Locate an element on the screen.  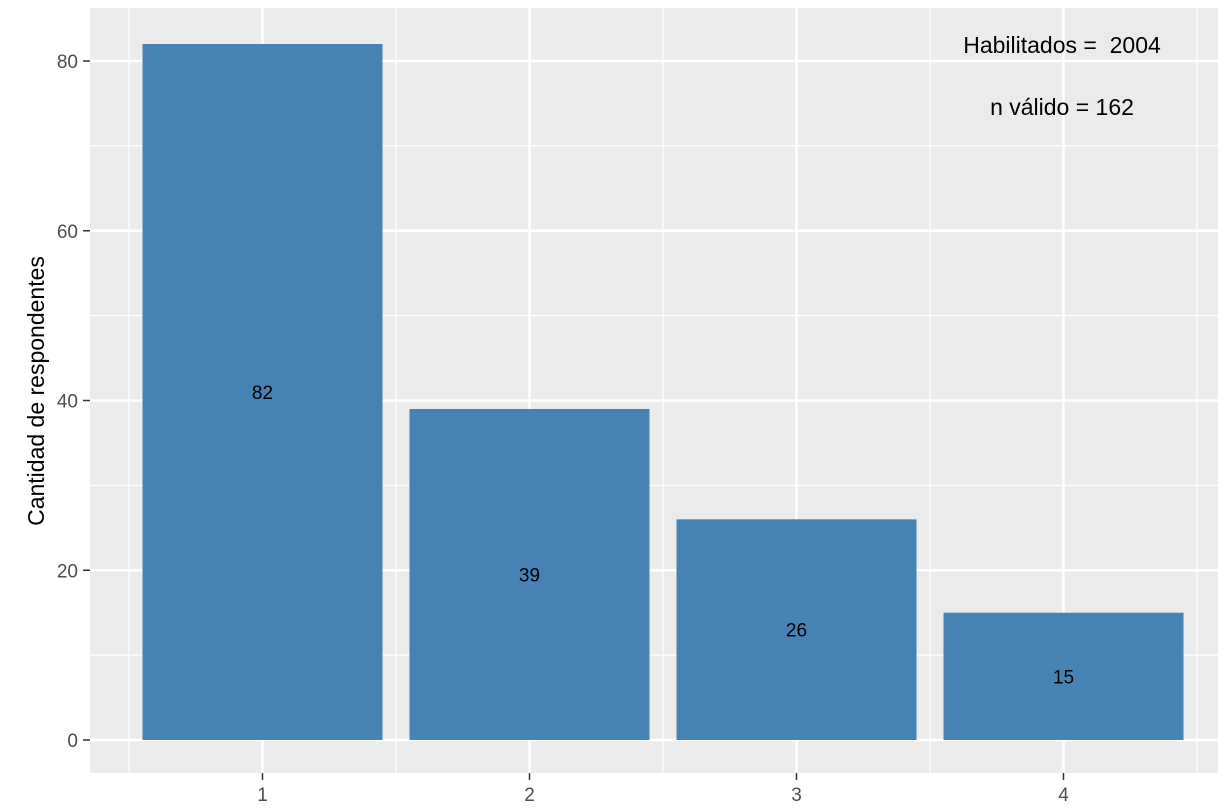
habilitados-annotation: Habilitados = 2004 is located at coordinates (1062, 45).